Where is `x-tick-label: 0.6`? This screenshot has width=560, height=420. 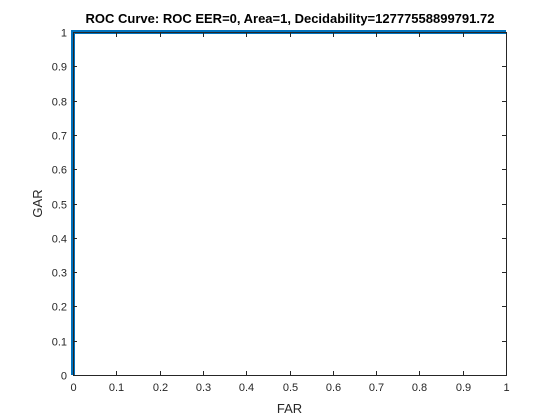 x-tick-label: 0.6 is located at coordinates (333, 388).